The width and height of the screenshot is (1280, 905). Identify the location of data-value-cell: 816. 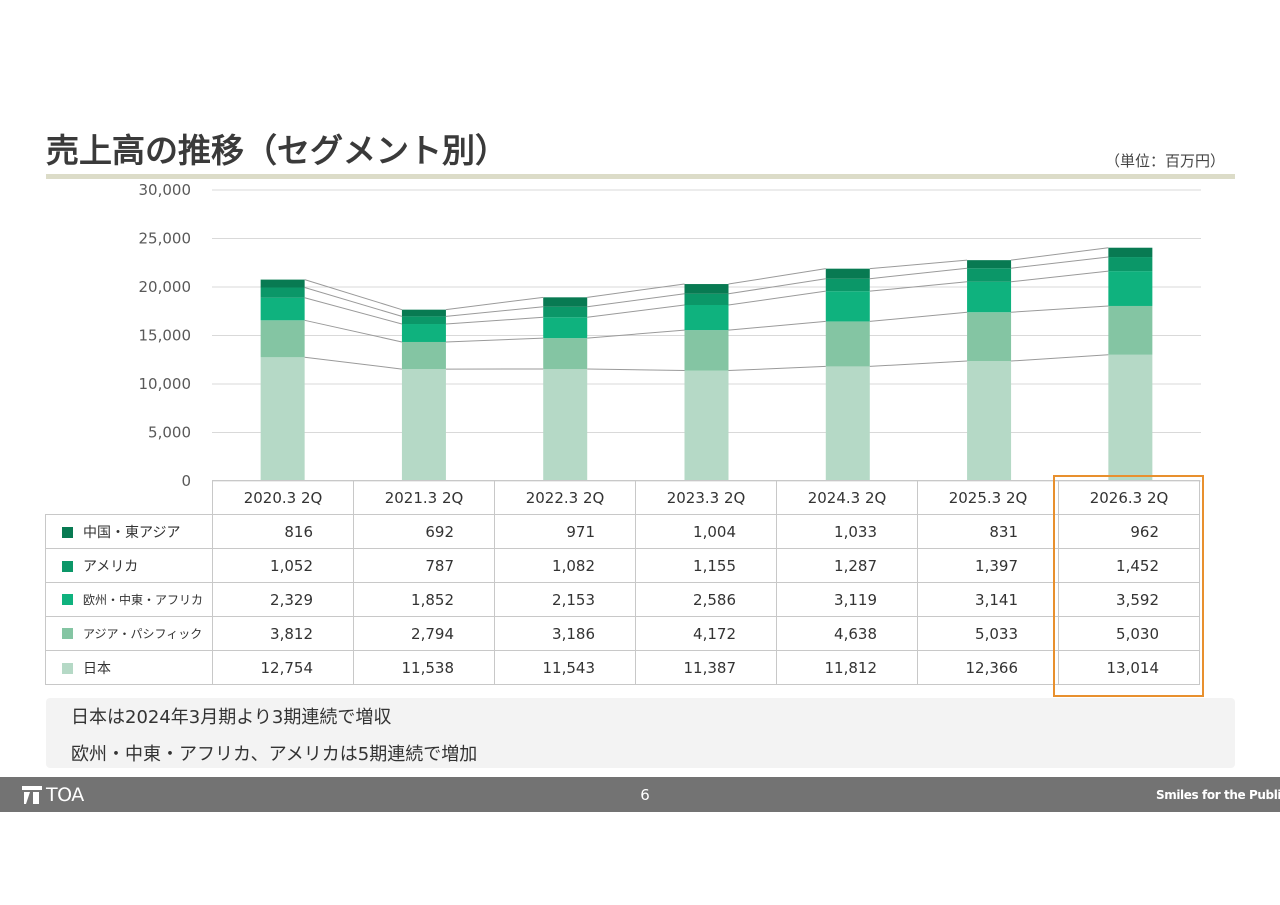
(283, 531).